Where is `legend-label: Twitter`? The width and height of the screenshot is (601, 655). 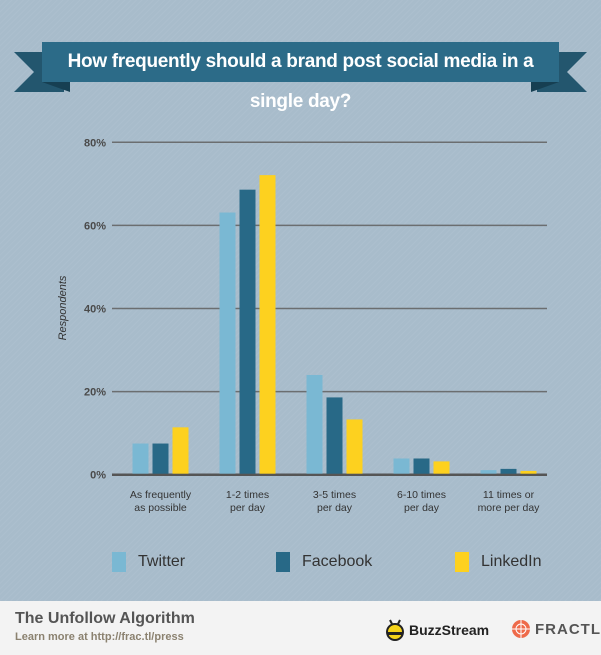 legend-label: Twitter is located at coordinates (162, 561).